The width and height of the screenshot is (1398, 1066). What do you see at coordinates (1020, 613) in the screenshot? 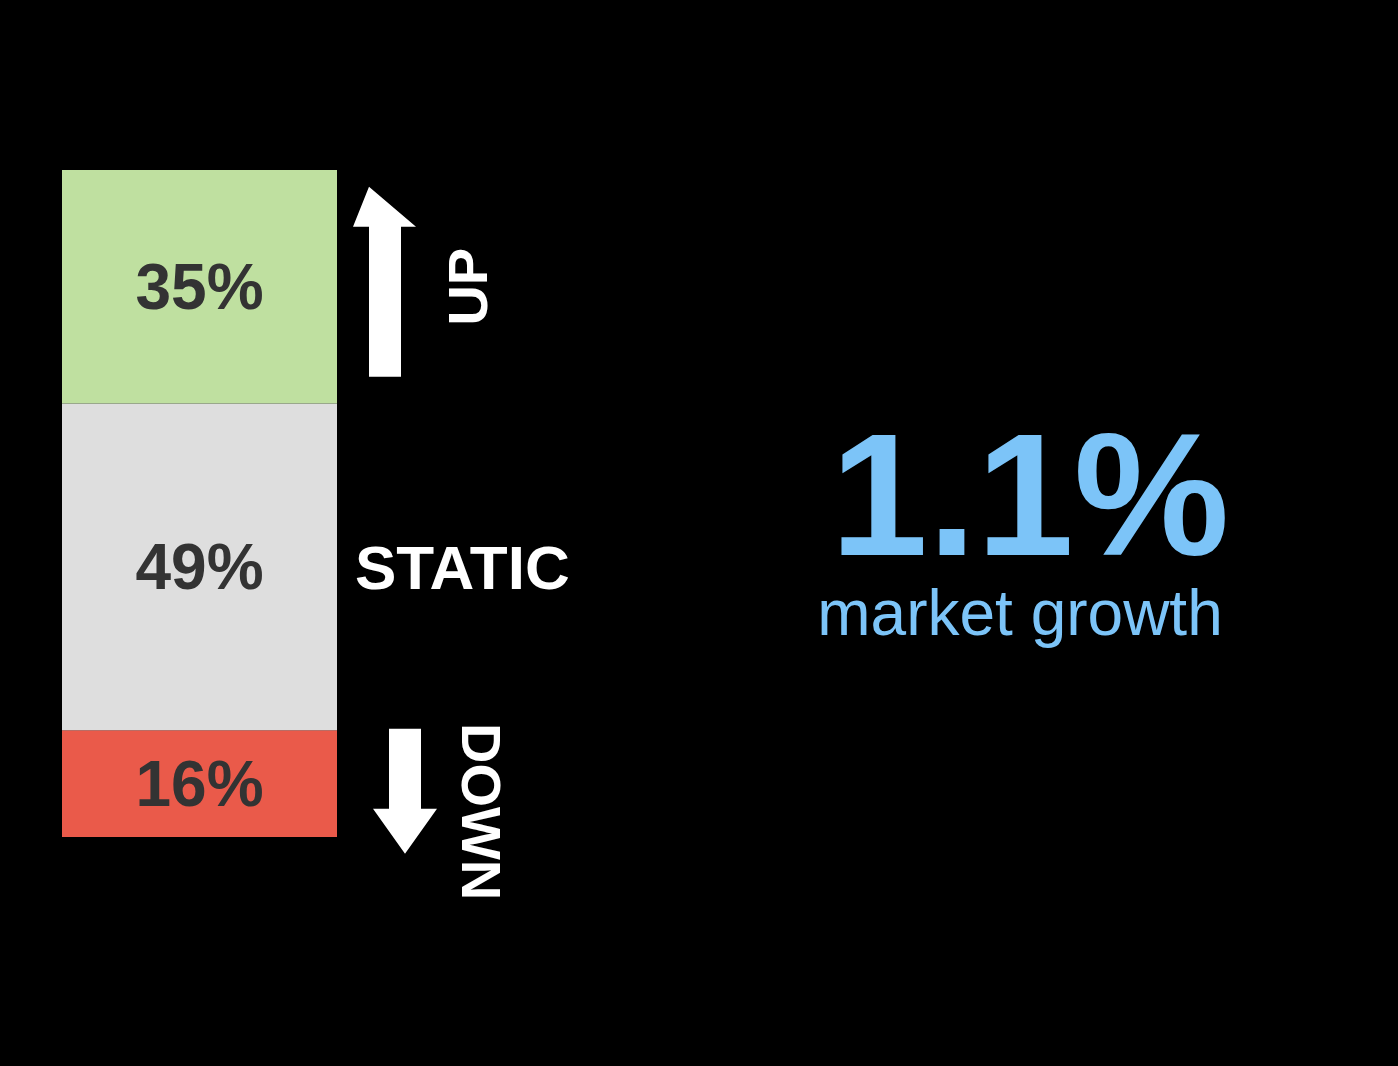
I see `text: market growth` at bounding box center [1020, 613].